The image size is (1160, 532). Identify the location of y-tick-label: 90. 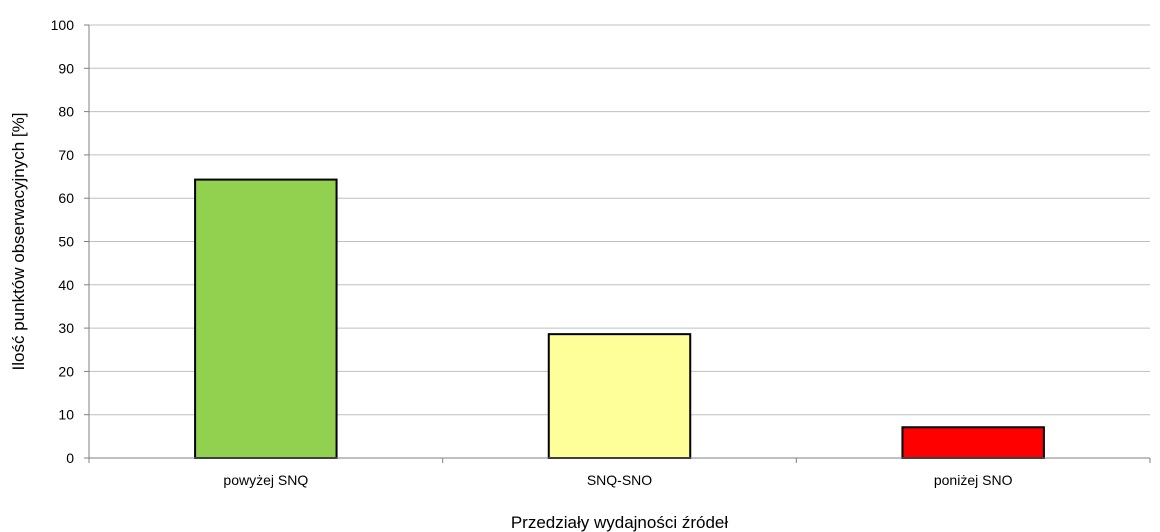
(66, 68).